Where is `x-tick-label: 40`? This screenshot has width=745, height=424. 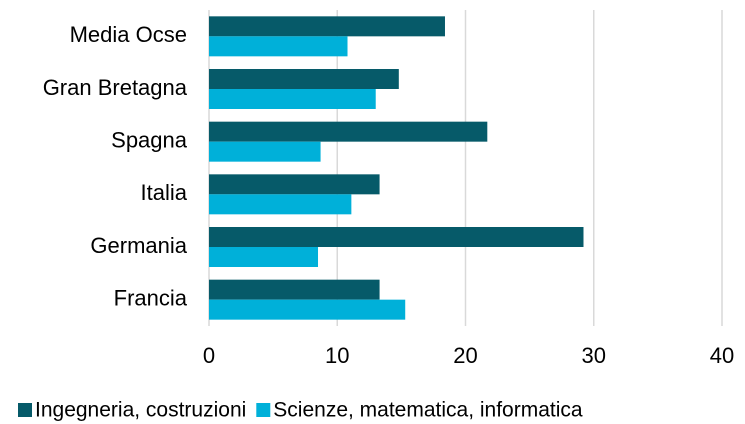 x-tick-label: 40 is located at coordinates (722, 355).